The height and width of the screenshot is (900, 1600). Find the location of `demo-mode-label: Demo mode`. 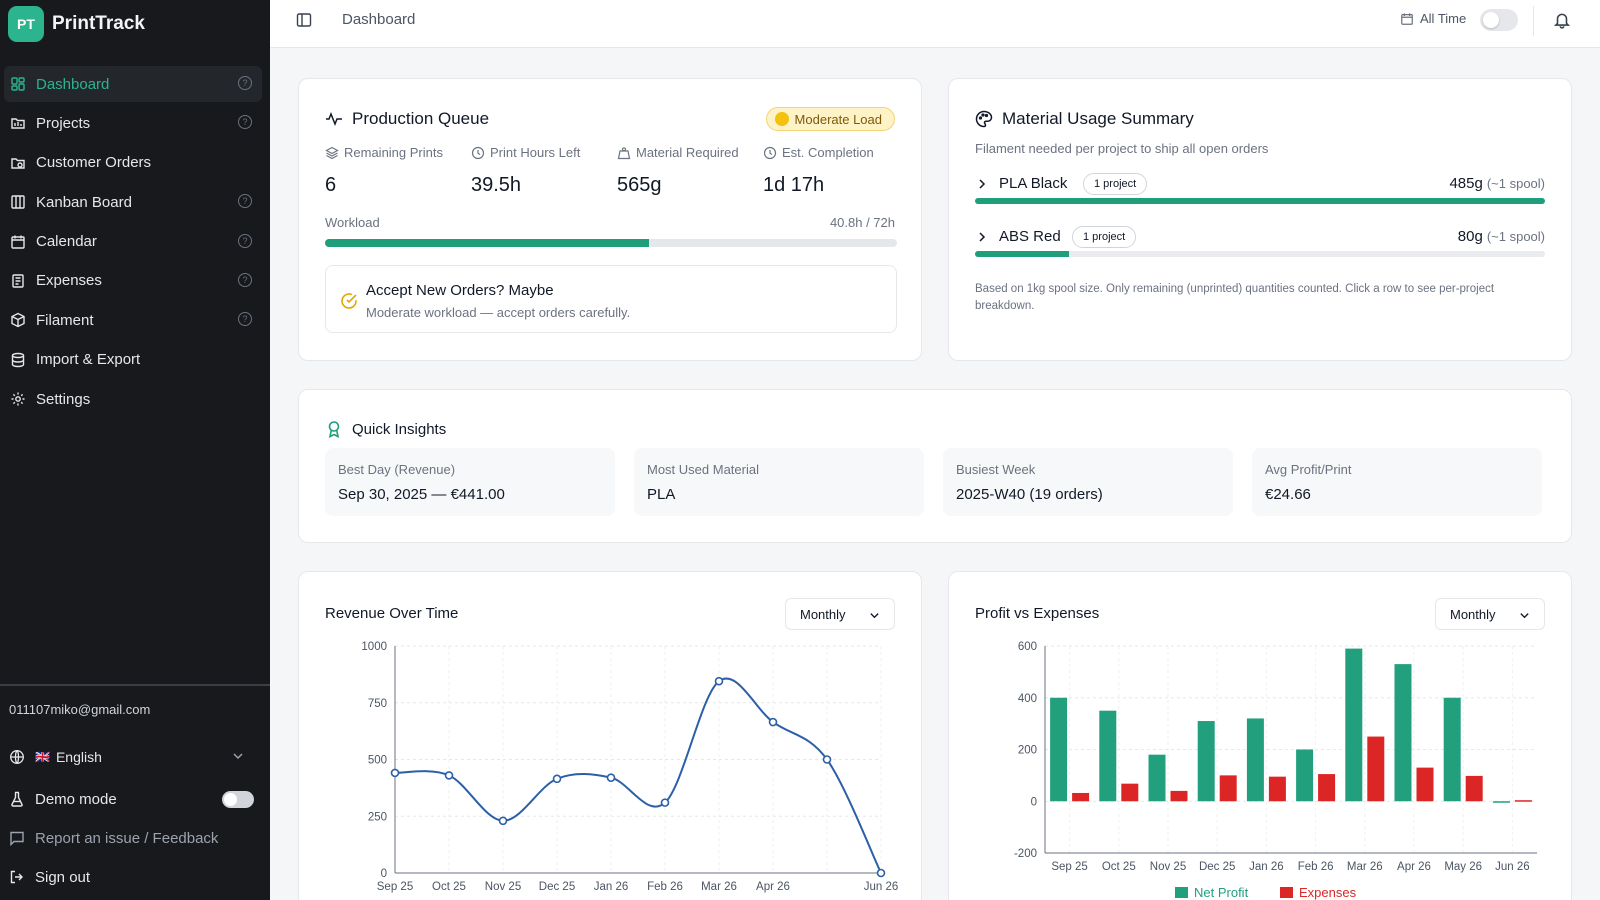

demo-mode-label: Demo mode is located at coordinates (76, 799).